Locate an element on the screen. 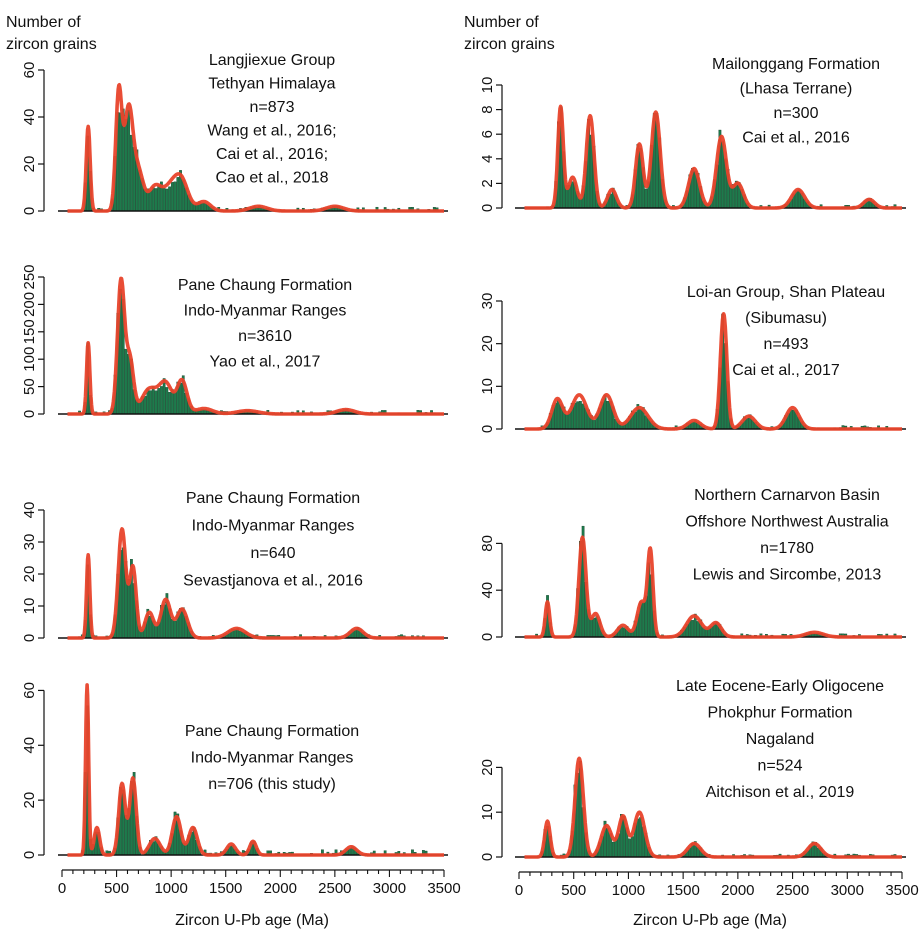 Image resolution: width=919 pixels, height=933 pixels. panel-annotation-line: Loi-an Group, Shan Plateau is located at coordinates (786, 292).